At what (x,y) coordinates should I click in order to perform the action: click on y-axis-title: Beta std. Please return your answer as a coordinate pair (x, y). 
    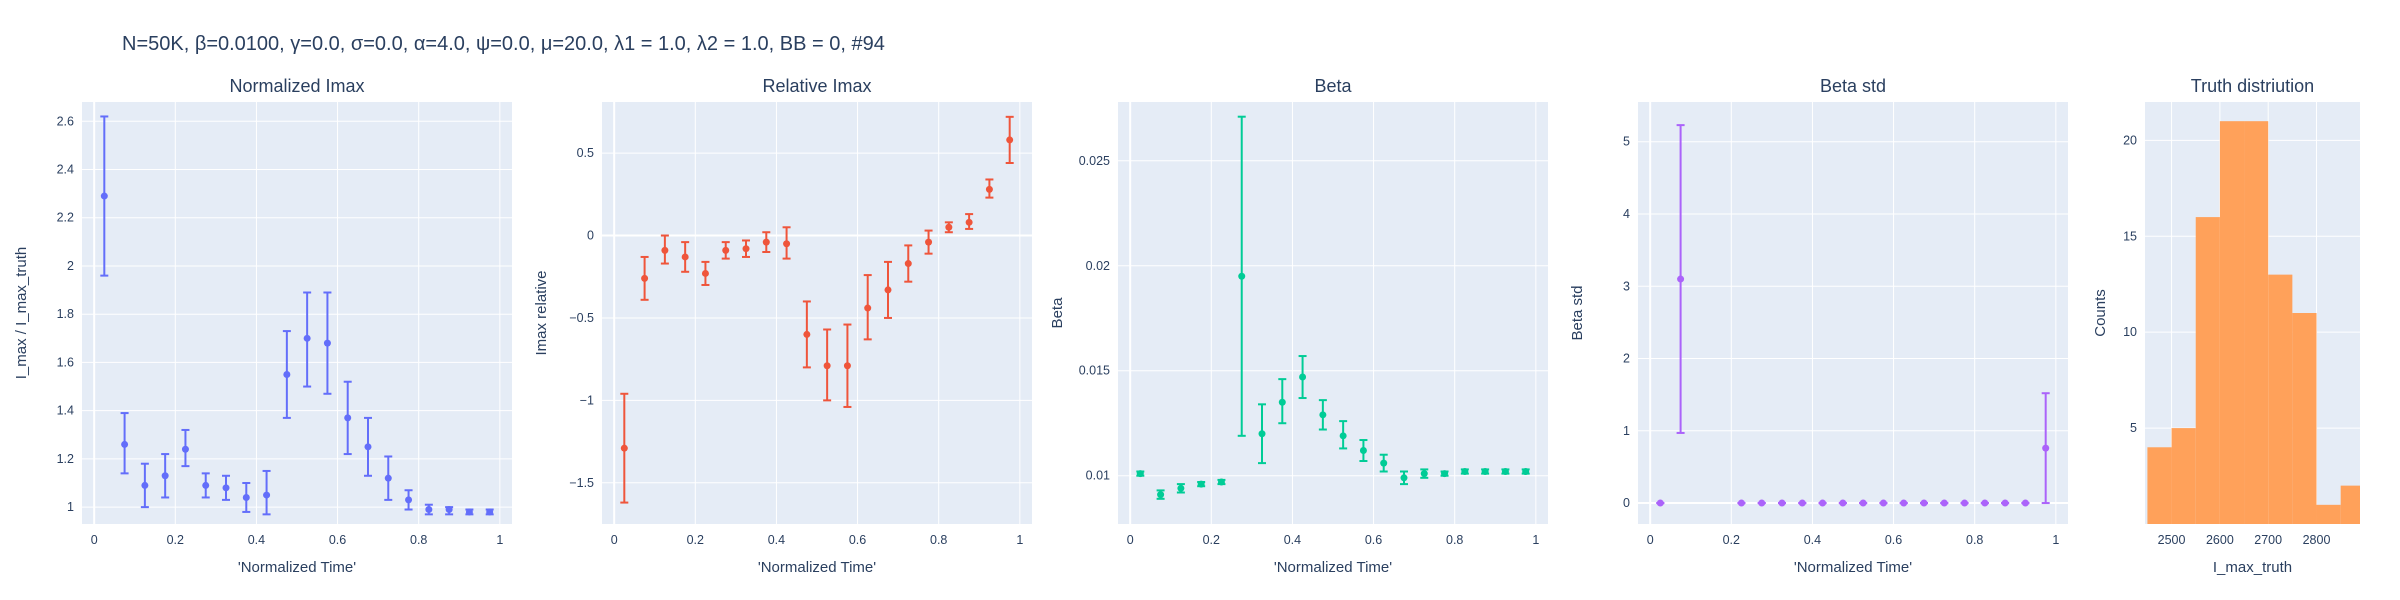
    Looking at the image, I should click on (1577, 312).